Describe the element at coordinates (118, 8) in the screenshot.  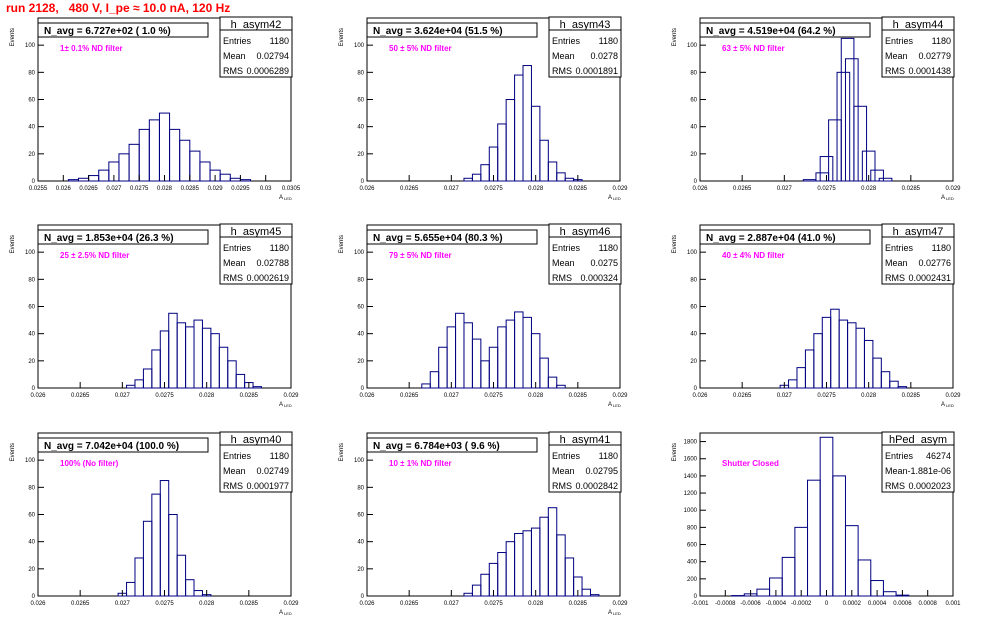
I see `run-title: run 2128, 480 V, I_pe ≈ 10.0 nA, 120 Hz` at that location.